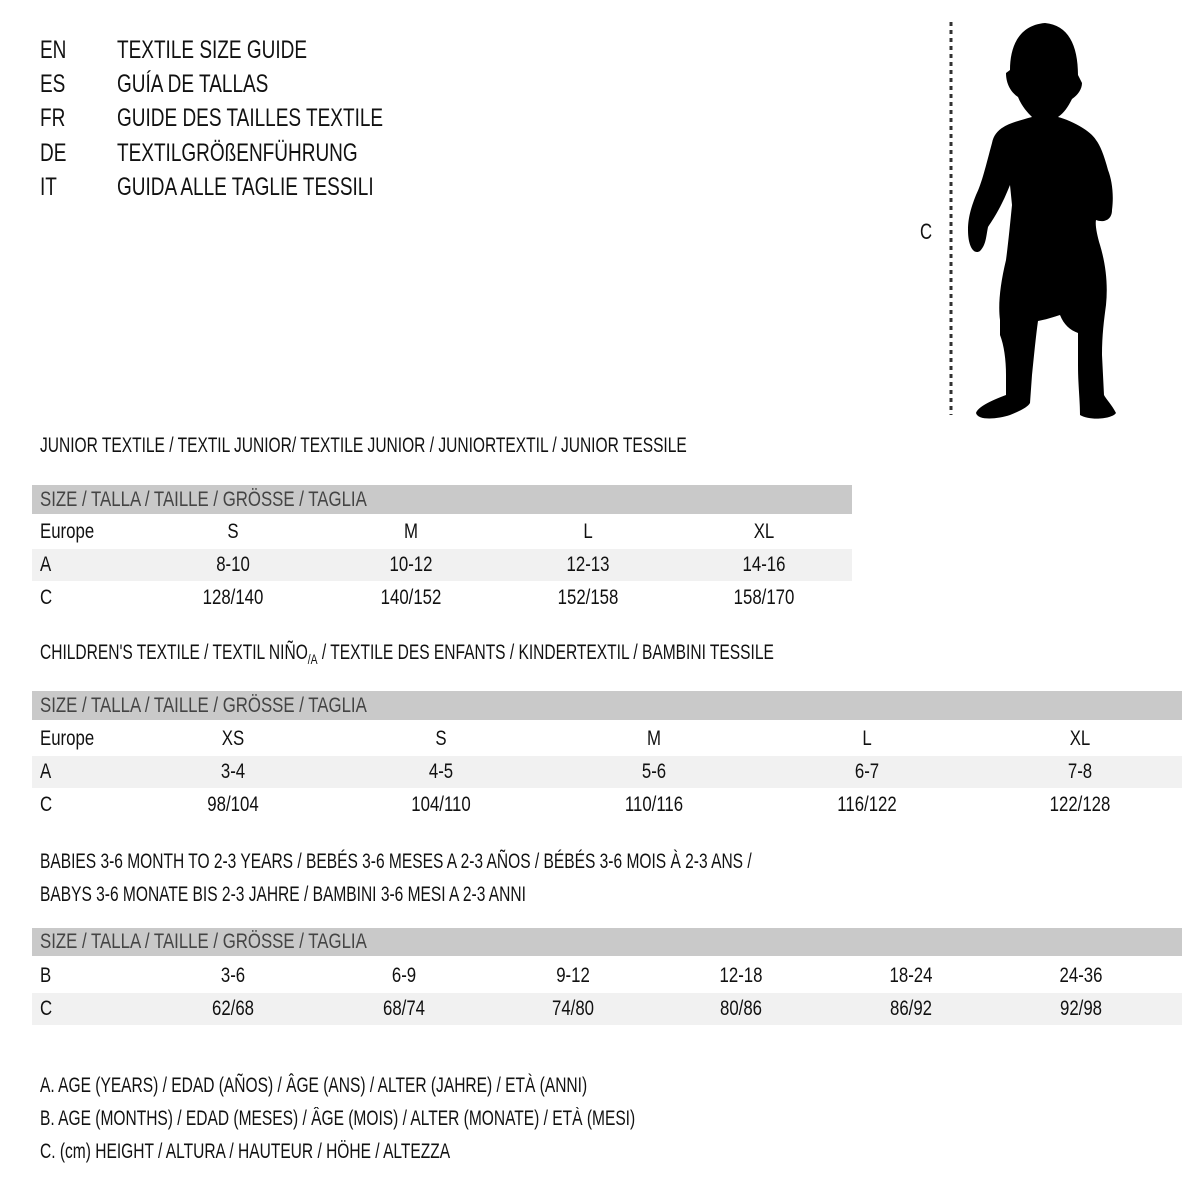 The width and height of the screenshot is (1200, 1200). What do you see at coordinates (53, 50) in the screenshot?
I see `lang-code: EN` at bounding box center [53, 50].